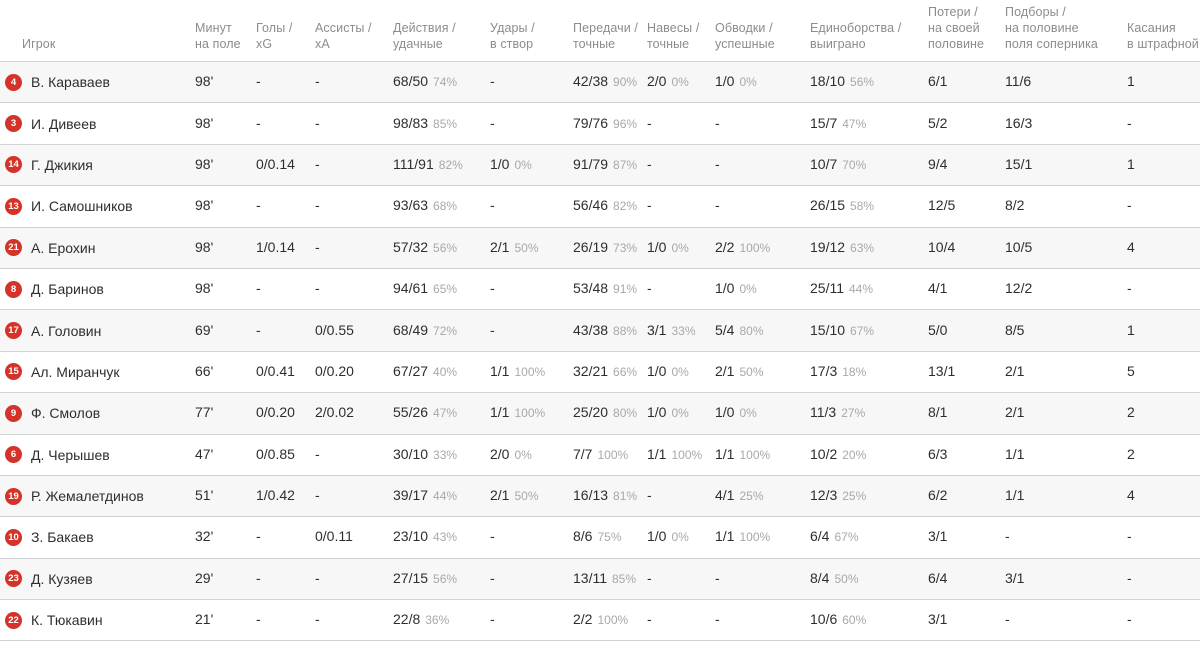  I want to click on player-name: А. Ерохин, so click(63, 247).